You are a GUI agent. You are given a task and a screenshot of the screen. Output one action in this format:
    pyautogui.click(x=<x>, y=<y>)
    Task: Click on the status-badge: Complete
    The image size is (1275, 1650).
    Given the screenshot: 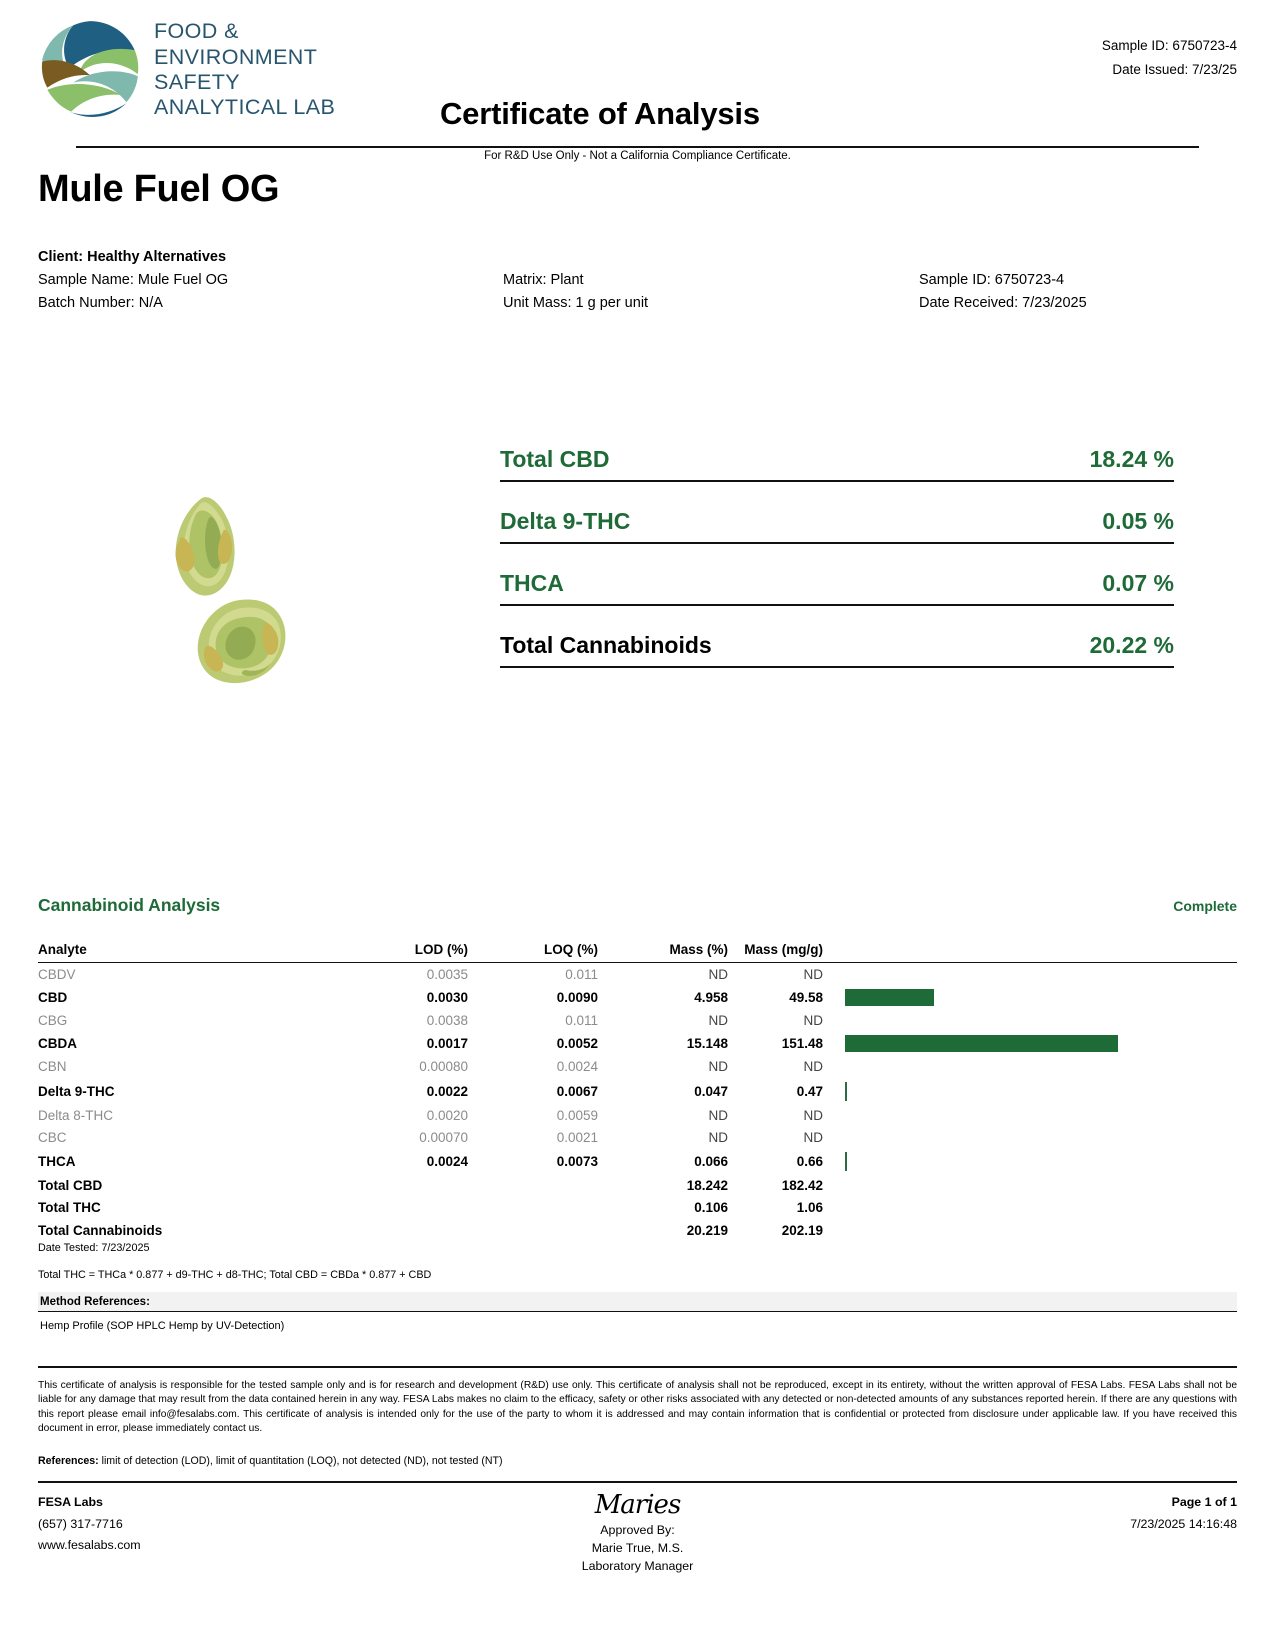 What is the action you would take?
    pyautogui.click(x=1205, y=906)
    